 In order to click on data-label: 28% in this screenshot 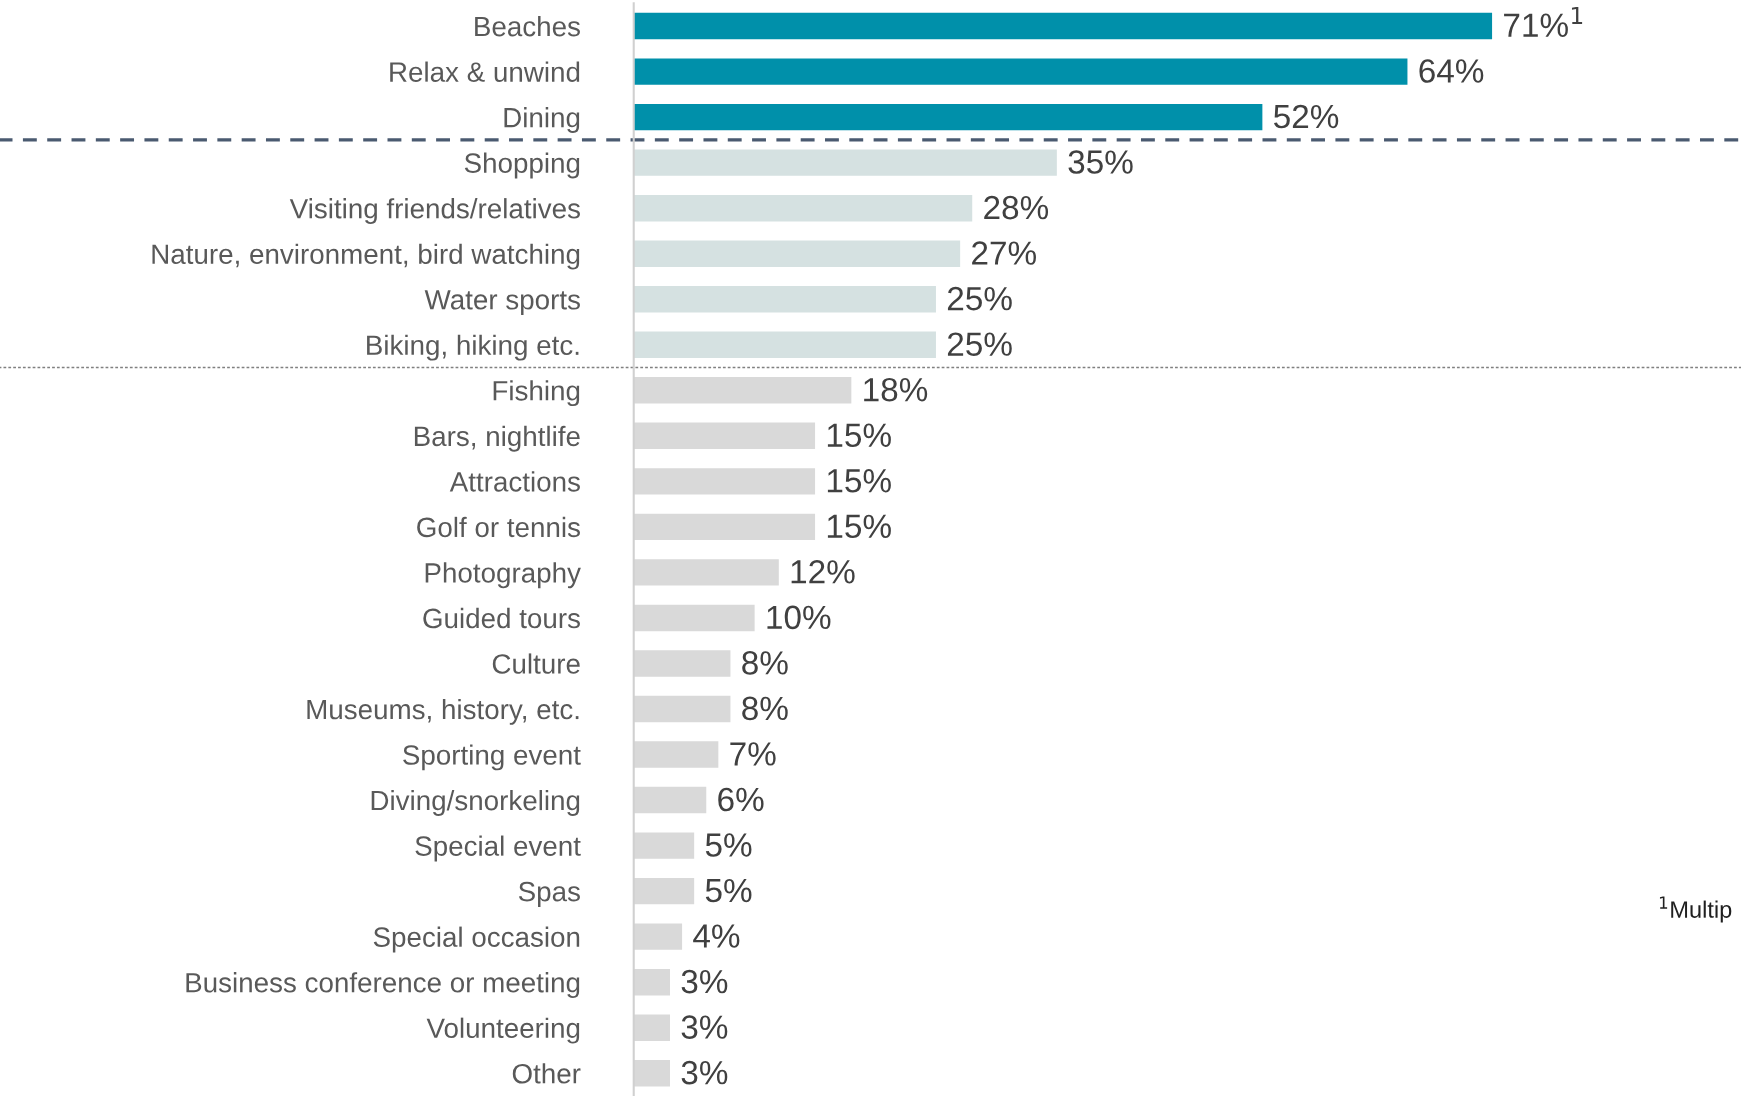, I will do `click(1016, 207)`.